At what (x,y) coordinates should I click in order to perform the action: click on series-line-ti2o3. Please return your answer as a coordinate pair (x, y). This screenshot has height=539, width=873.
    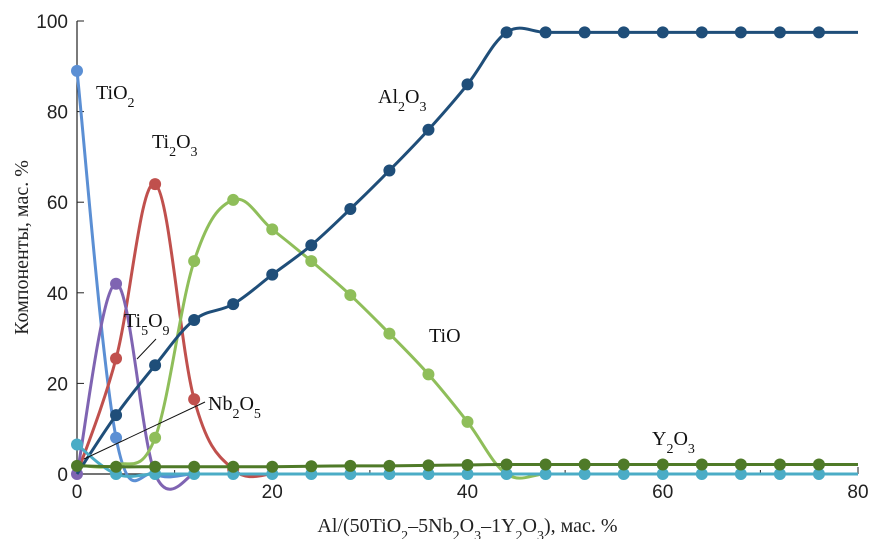
    Looking at the image, I should click on (174, 330).